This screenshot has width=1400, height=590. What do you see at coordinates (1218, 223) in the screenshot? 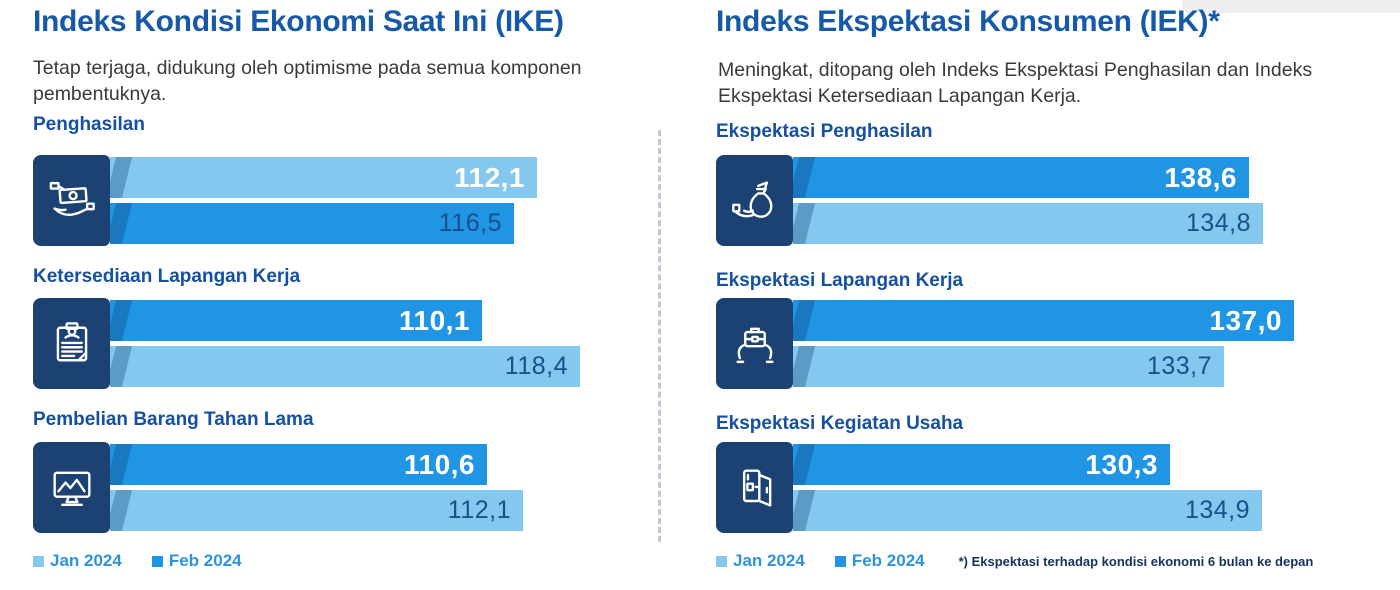
I see `bar-value: 134,8` at bounding box center [1218, 223].